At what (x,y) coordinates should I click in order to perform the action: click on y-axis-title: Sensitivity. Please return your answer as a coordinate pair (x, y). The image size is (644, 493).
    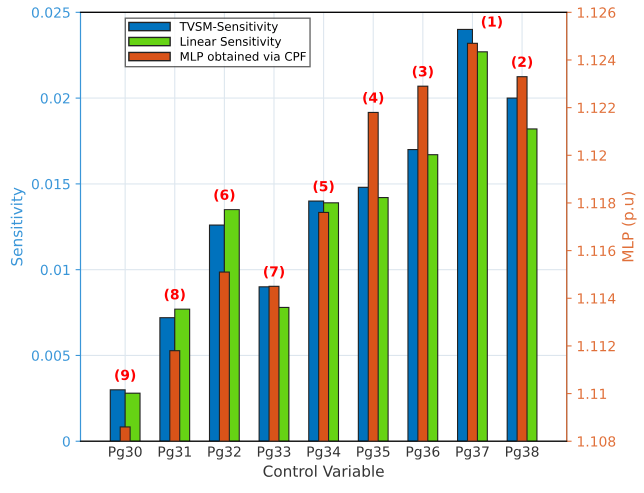
    Looking at the image, I should click on (18, 226).